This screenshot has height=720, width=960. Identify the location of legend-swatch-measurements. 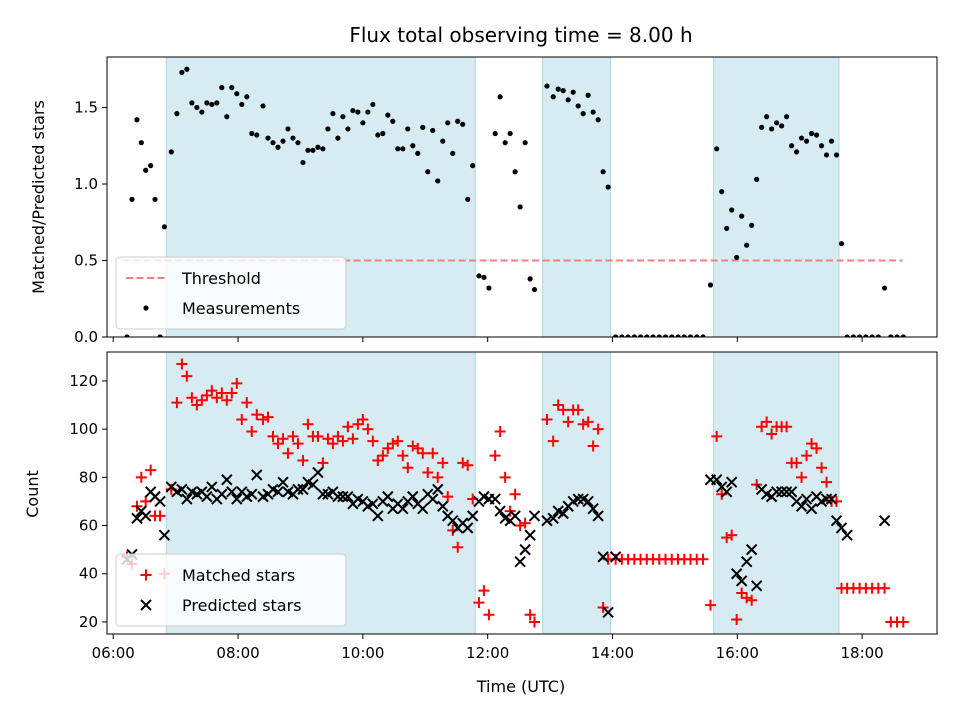
(146, 308).